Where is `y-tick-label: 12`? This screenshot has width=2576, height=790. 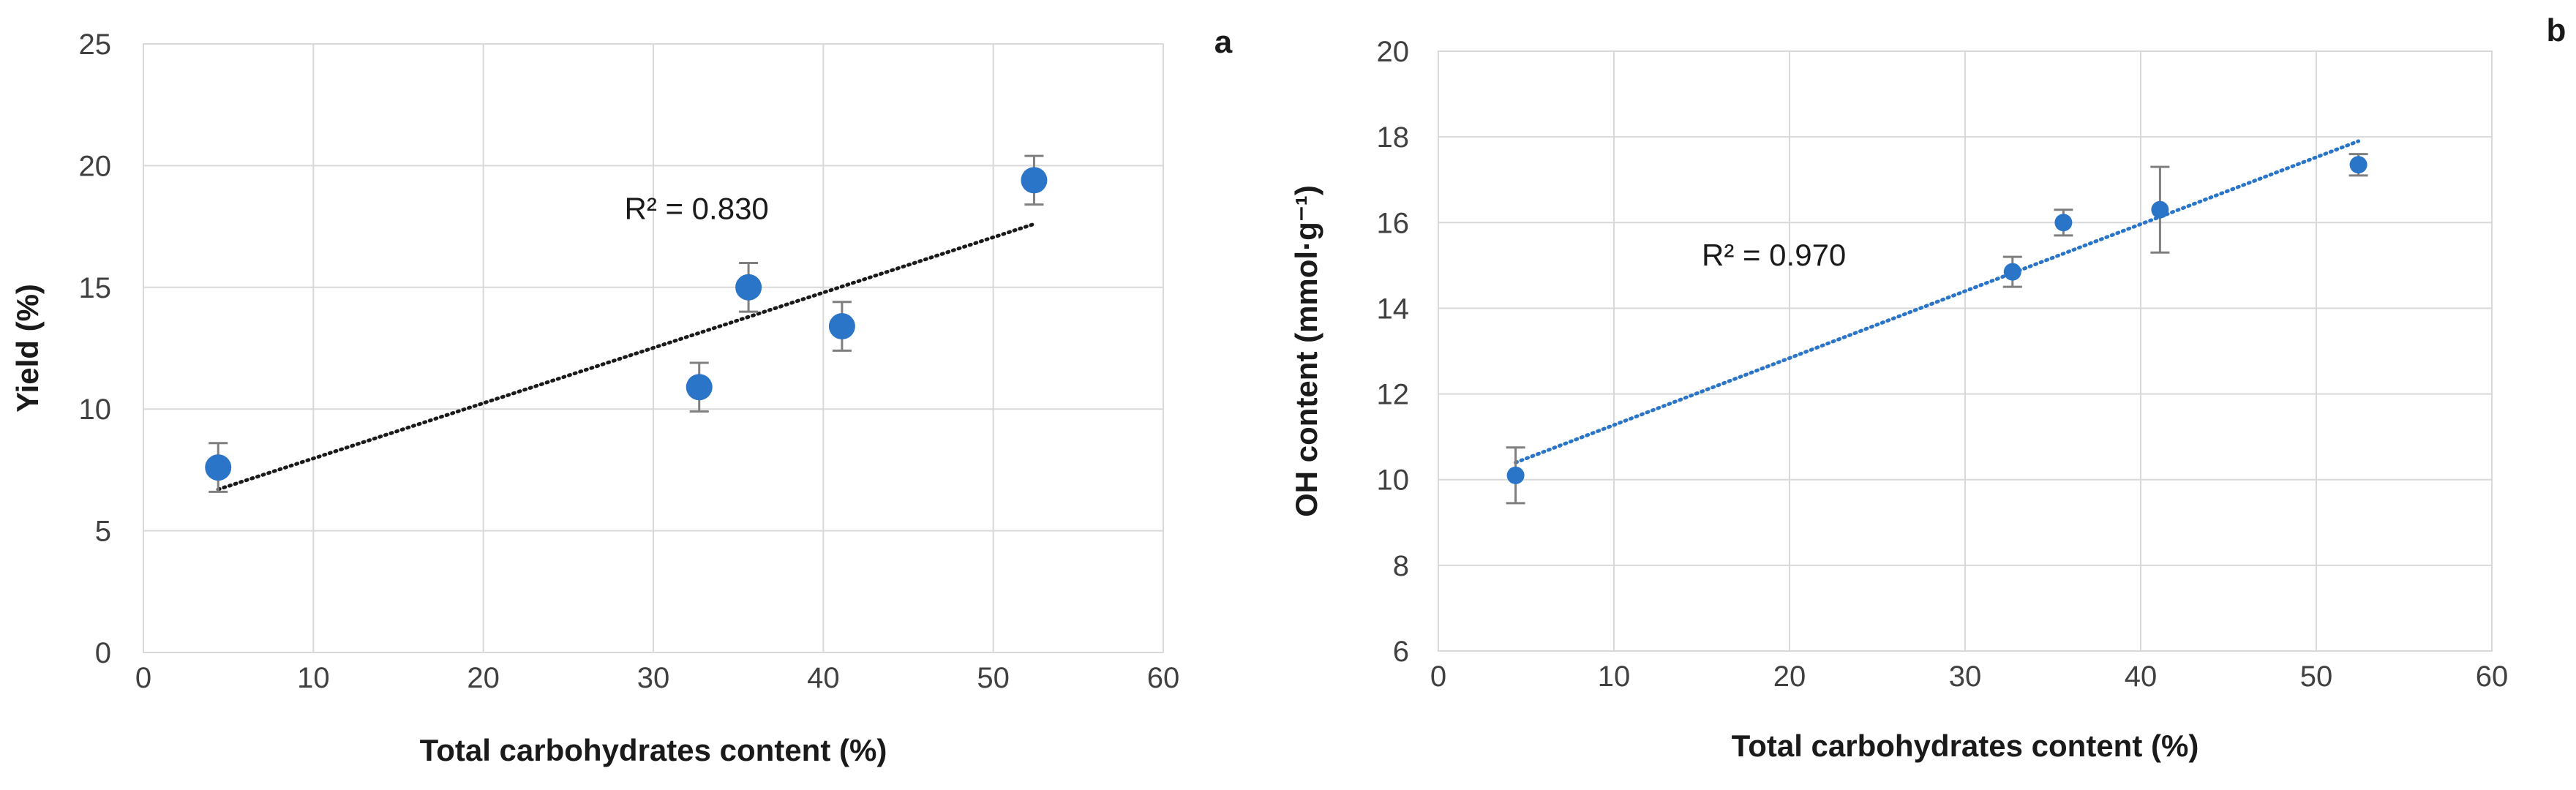
y-tick-label: 12 is located at coordinates (1393, 395).